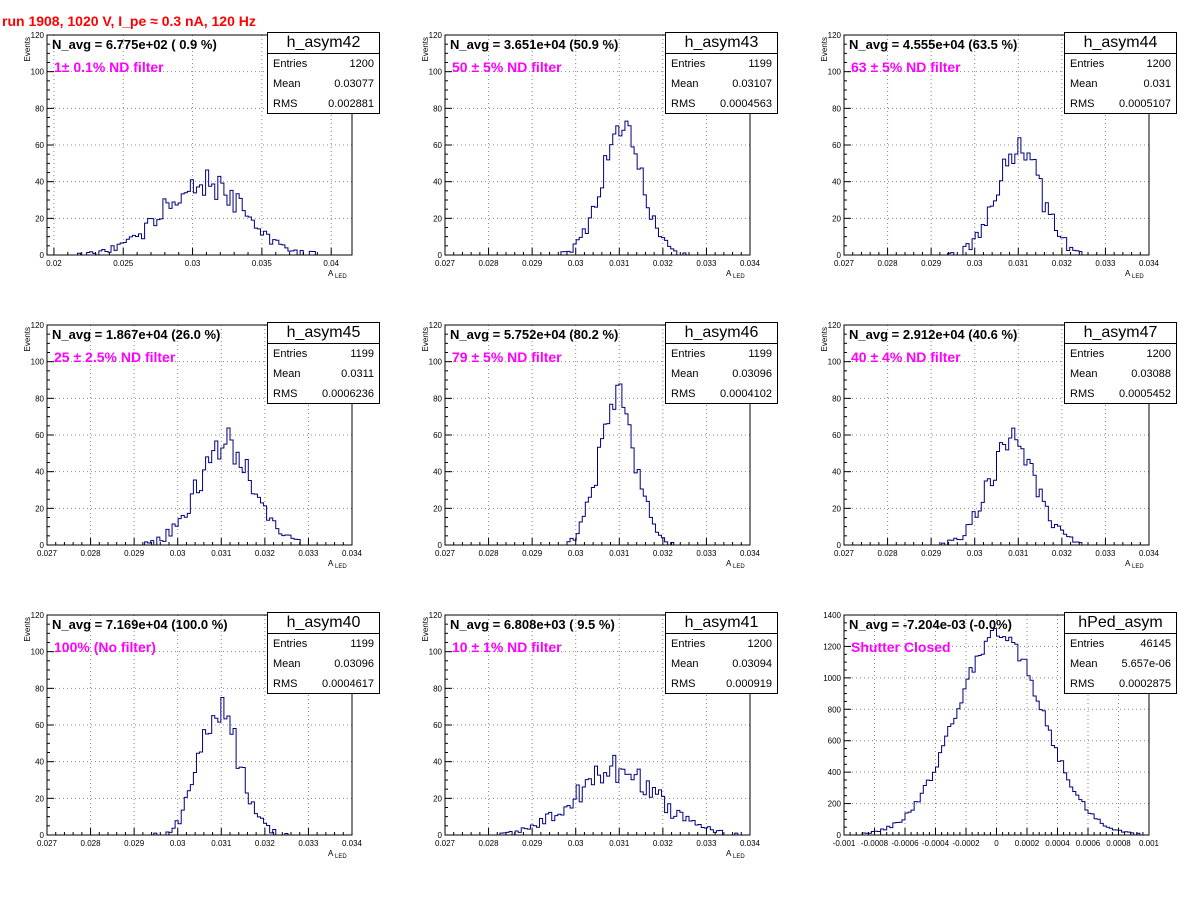 Image resolution: width=1196 pixels, height=898 pixels. What do you see at coordinates (331, 263) in the screenshot?
I see `x-tick-label: 0.04` at bounding box center [331, 263].